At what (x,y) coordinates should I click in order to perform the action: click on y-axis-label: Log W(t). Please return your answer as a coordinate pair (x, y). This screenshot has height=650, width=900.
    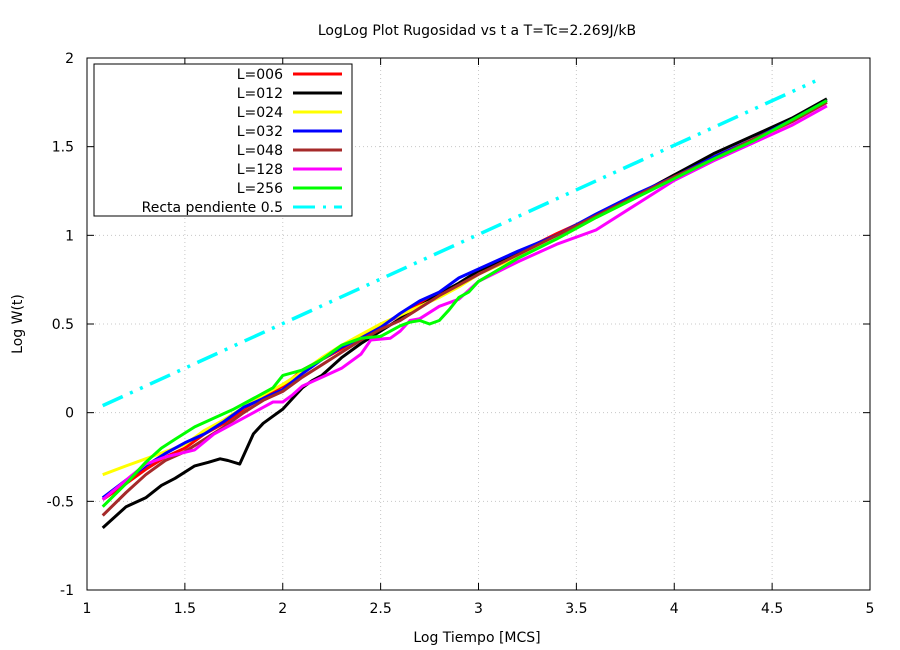
    Looking at the image, I should click on (18, 324).